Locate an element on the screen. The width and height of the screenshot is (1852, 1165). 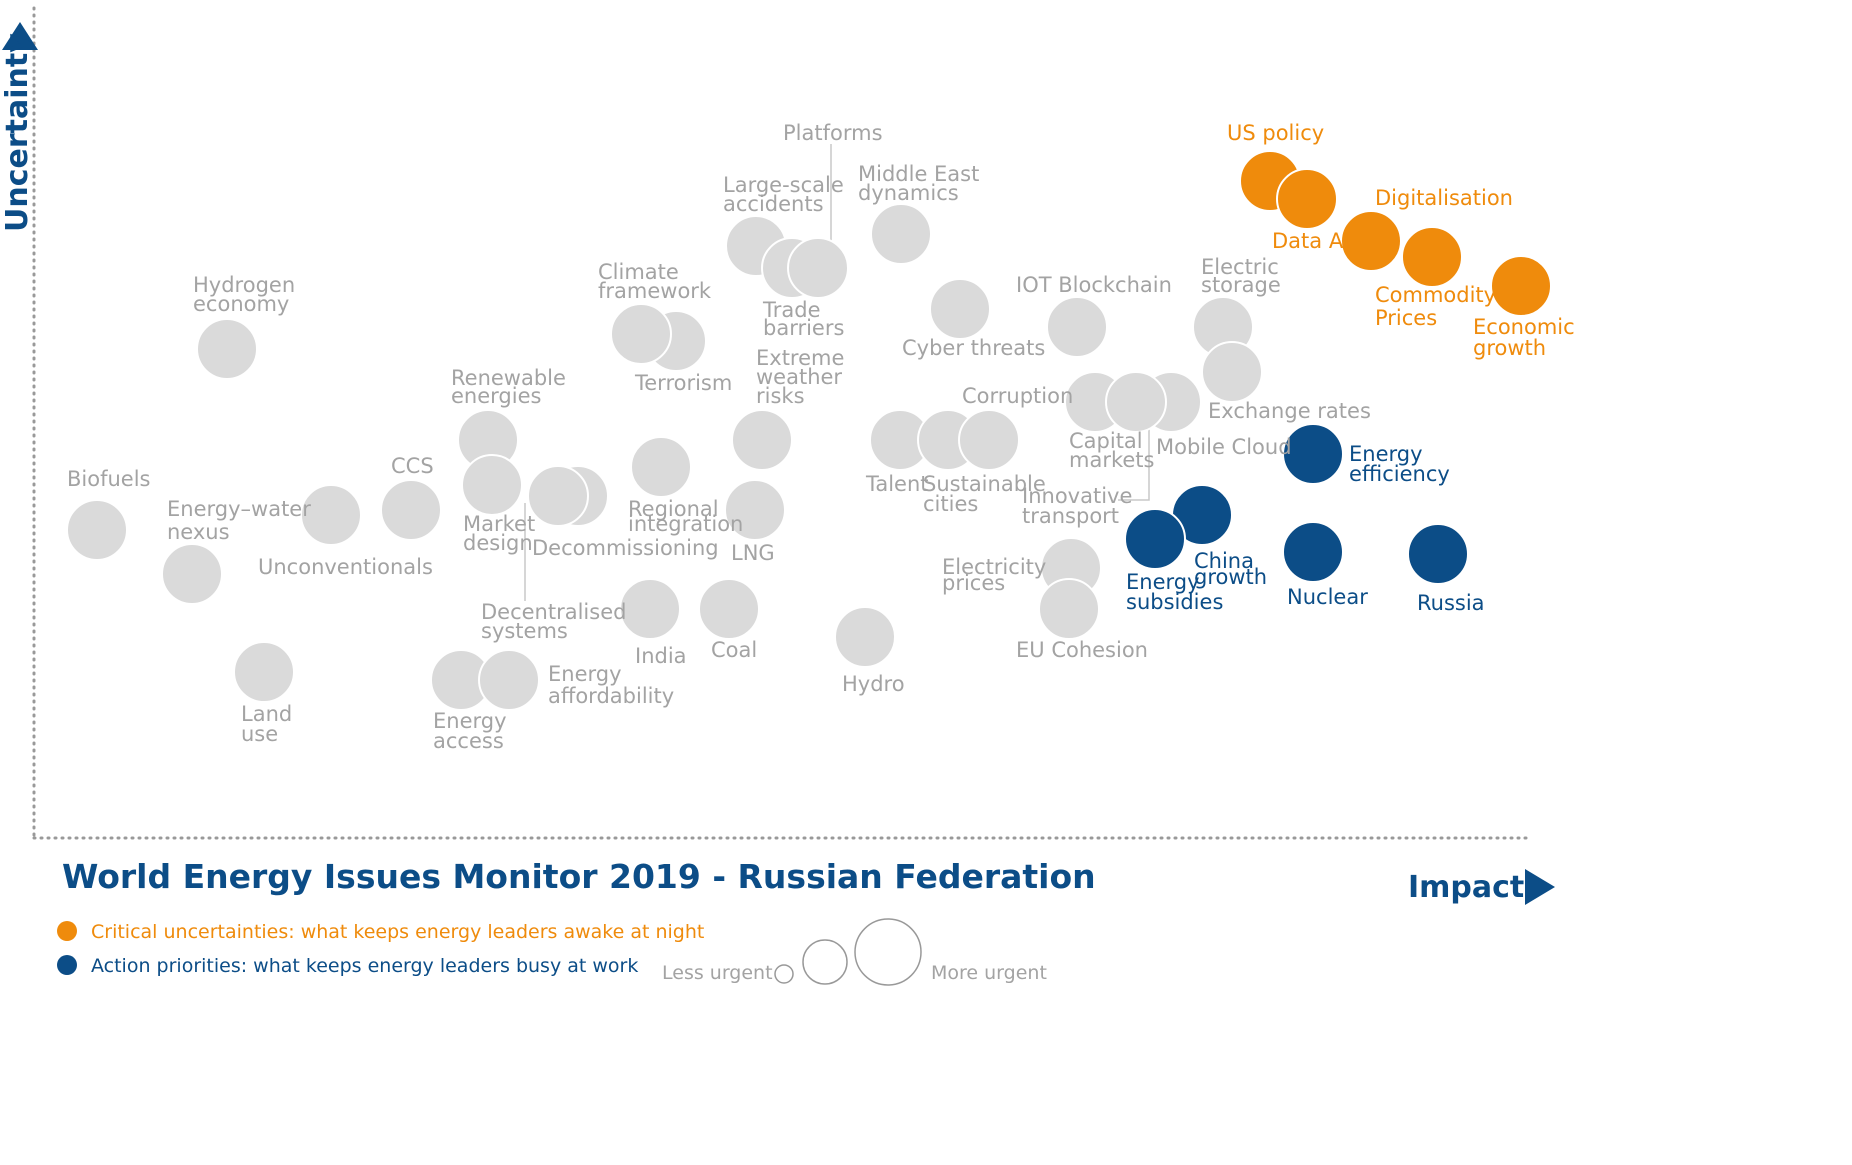
data-label: Energy access is located at coordinates (470, 731).